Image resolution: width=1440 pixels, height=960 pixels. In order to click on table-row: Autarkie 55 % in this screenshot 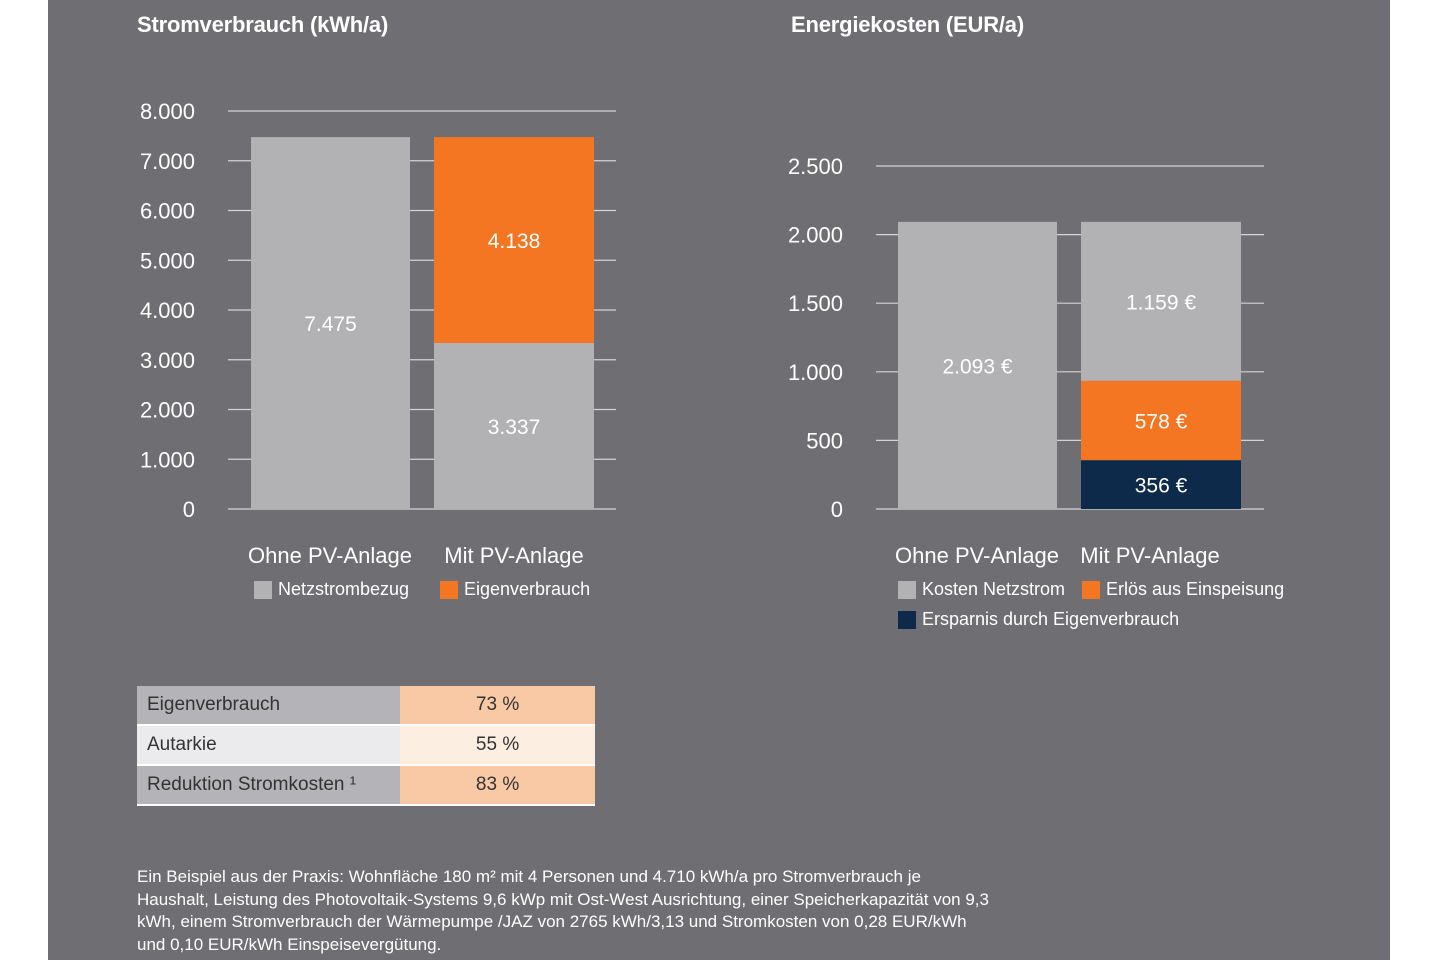, I will do `click(366, 745)`.